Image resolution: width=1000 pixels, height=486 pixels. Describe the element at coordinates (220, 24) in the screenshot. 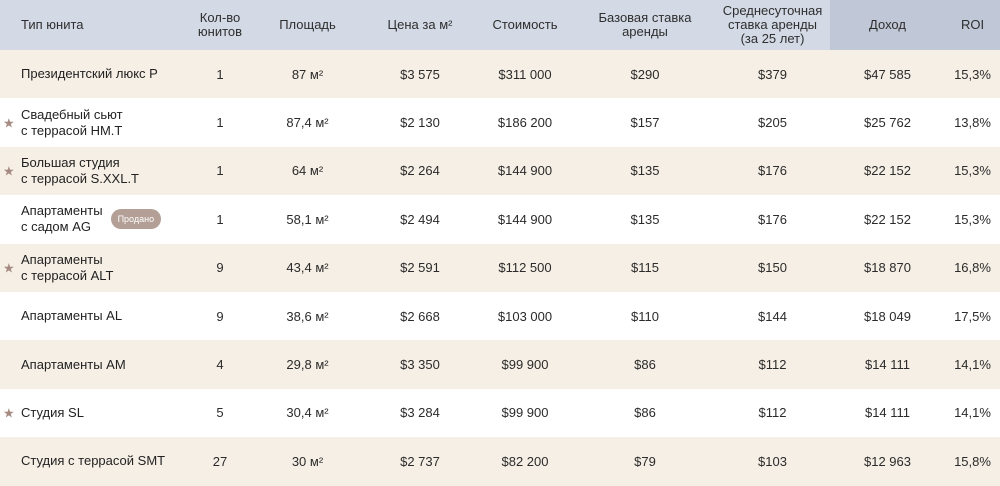

I see `header-unit-count: Кол-во юнитов` at that location.